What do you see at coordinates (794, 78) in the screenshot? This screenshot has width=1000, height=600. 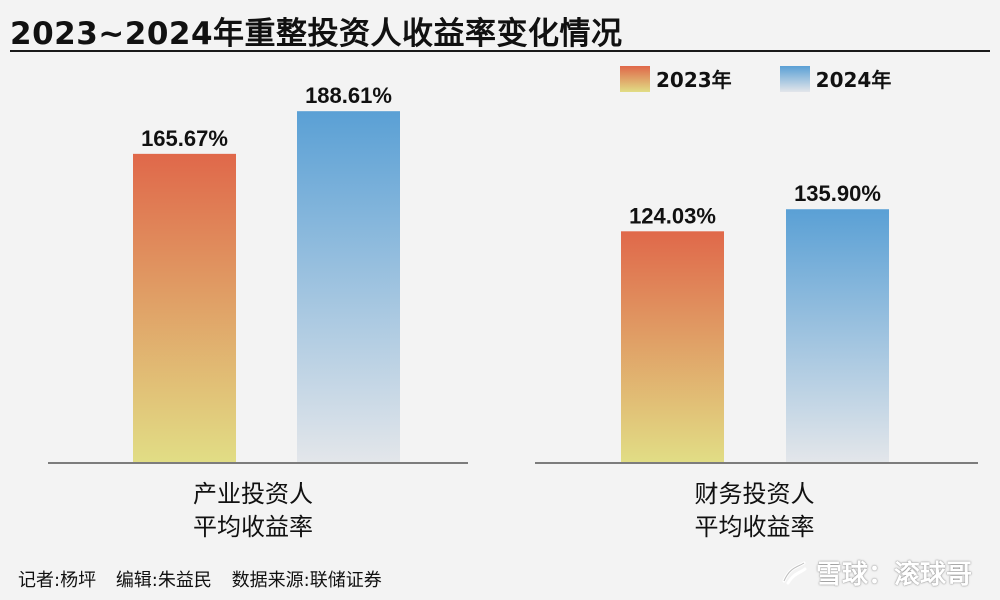 I see `legend-swatch-2024` at bounding box center [794, 78].